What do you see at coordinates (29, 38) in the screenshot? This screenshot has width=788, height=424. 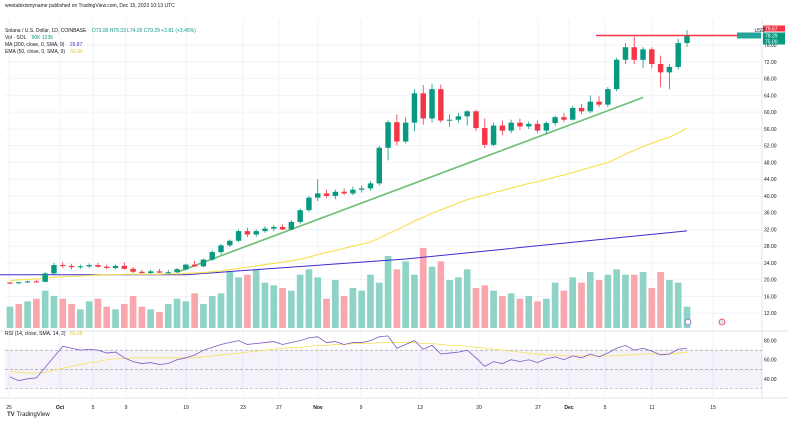 I see `volume-legend: Vol · SOL 90K 1236` at bounding box center [29, 38].